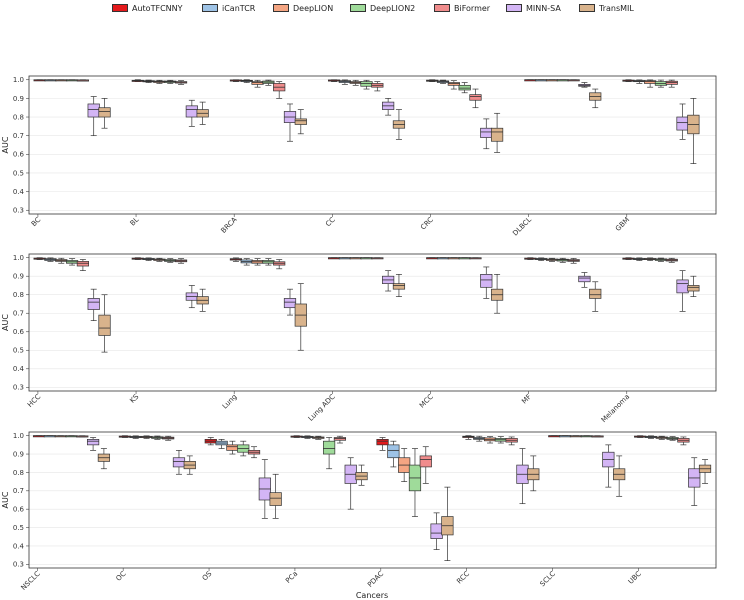 The width and height of the screenshot is (744, 600). I want to click on box-mf-minn-sa, so click(584, 280).